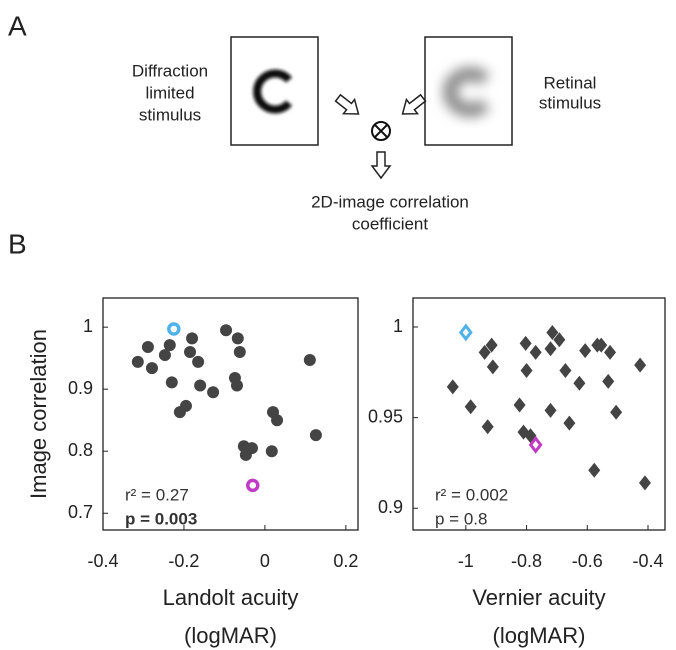 This screenshot has height=650, width=676. I want to click on diagram-label: Retinal, so click(570, 82).